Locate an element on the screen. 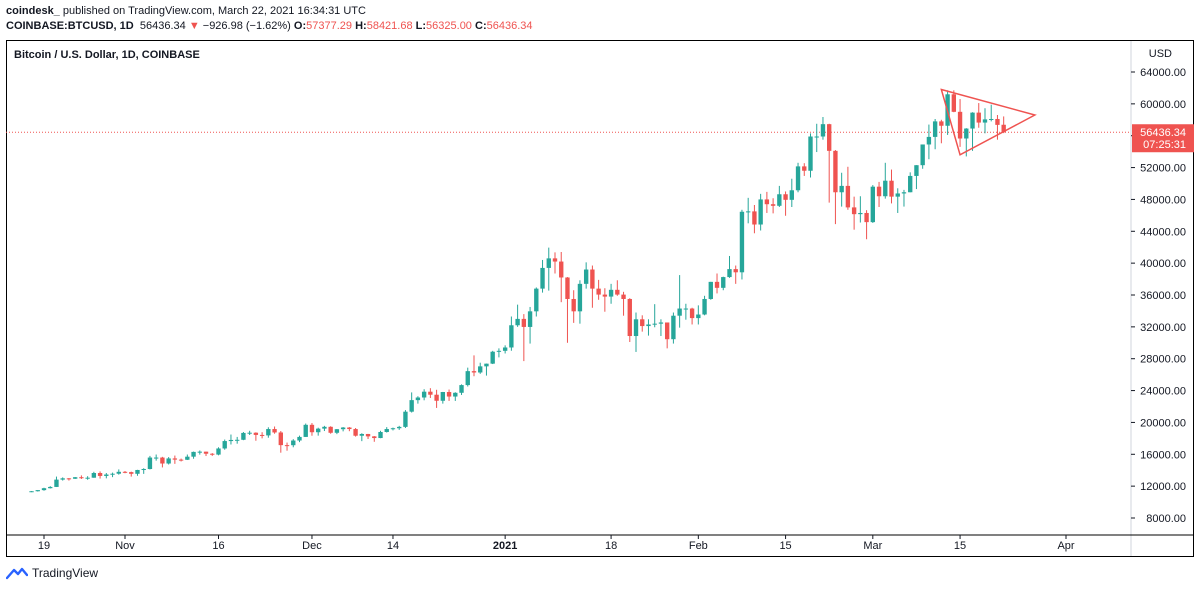 The image size is (1200, 591). tradingview-logo-icon is located at coordinates (17, 573).